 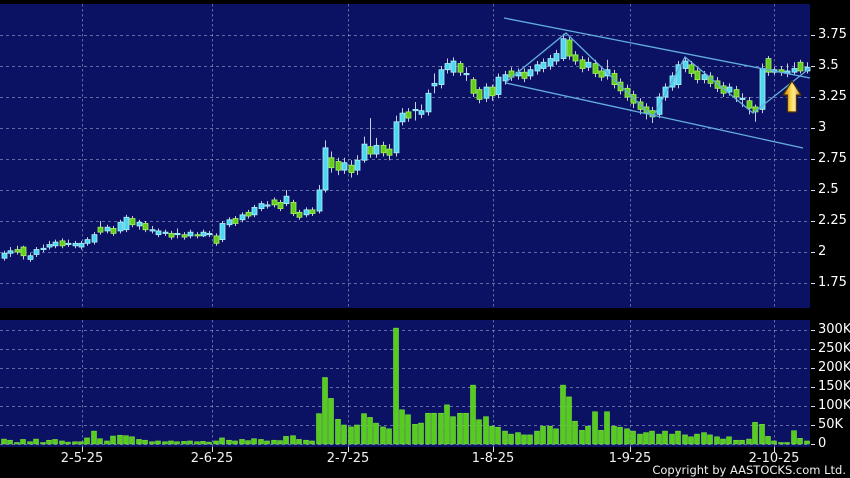 I want to click on volume-axis-label: 0, so click(x=822, y=443).